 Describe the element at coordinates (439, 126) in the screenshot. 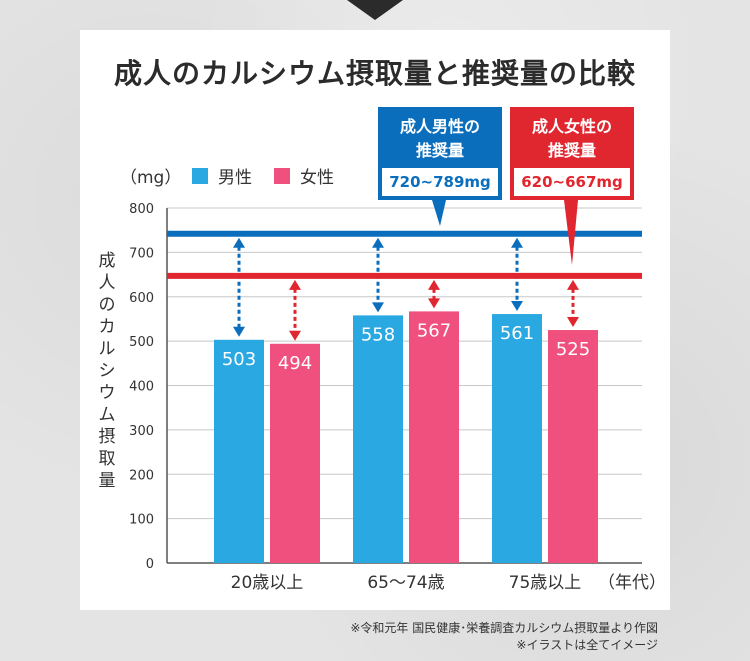

I see `male-rec-title-1: 成人男性の` at that location.